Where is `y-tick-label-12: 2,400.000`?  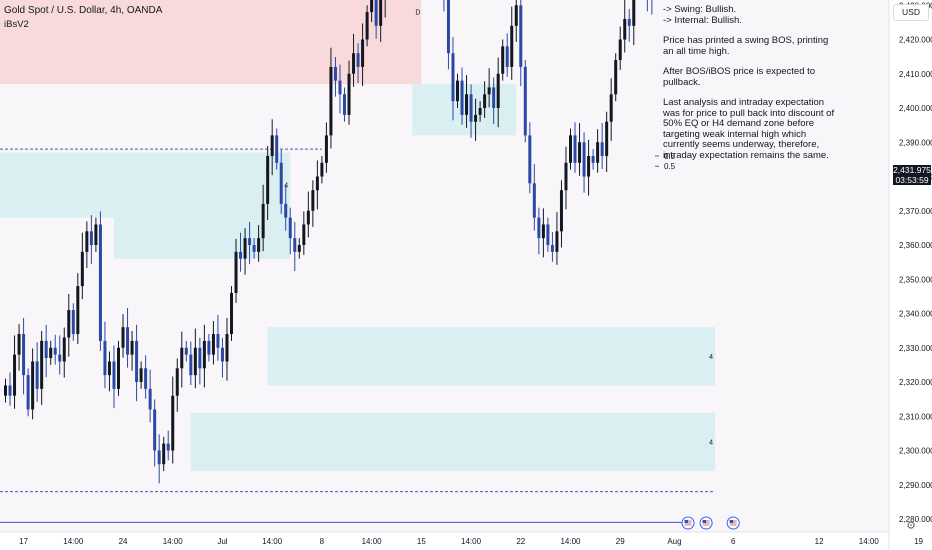 y-tick-label-12: 2,400.000 is located at coordinates (915, 108).